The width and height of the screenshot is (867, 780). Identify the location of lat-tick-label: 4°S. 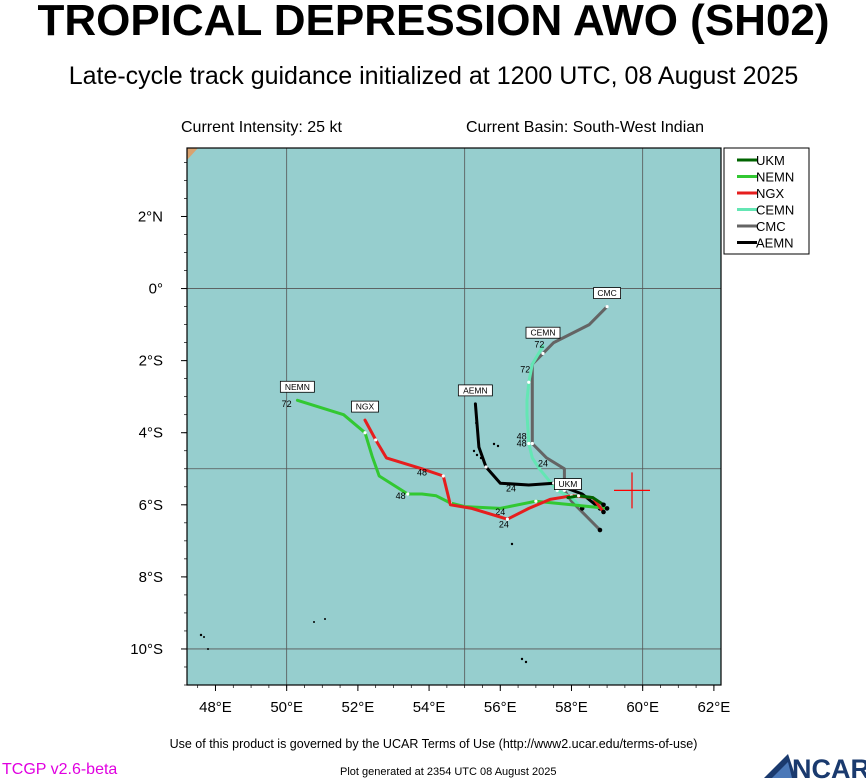
(151, 433).